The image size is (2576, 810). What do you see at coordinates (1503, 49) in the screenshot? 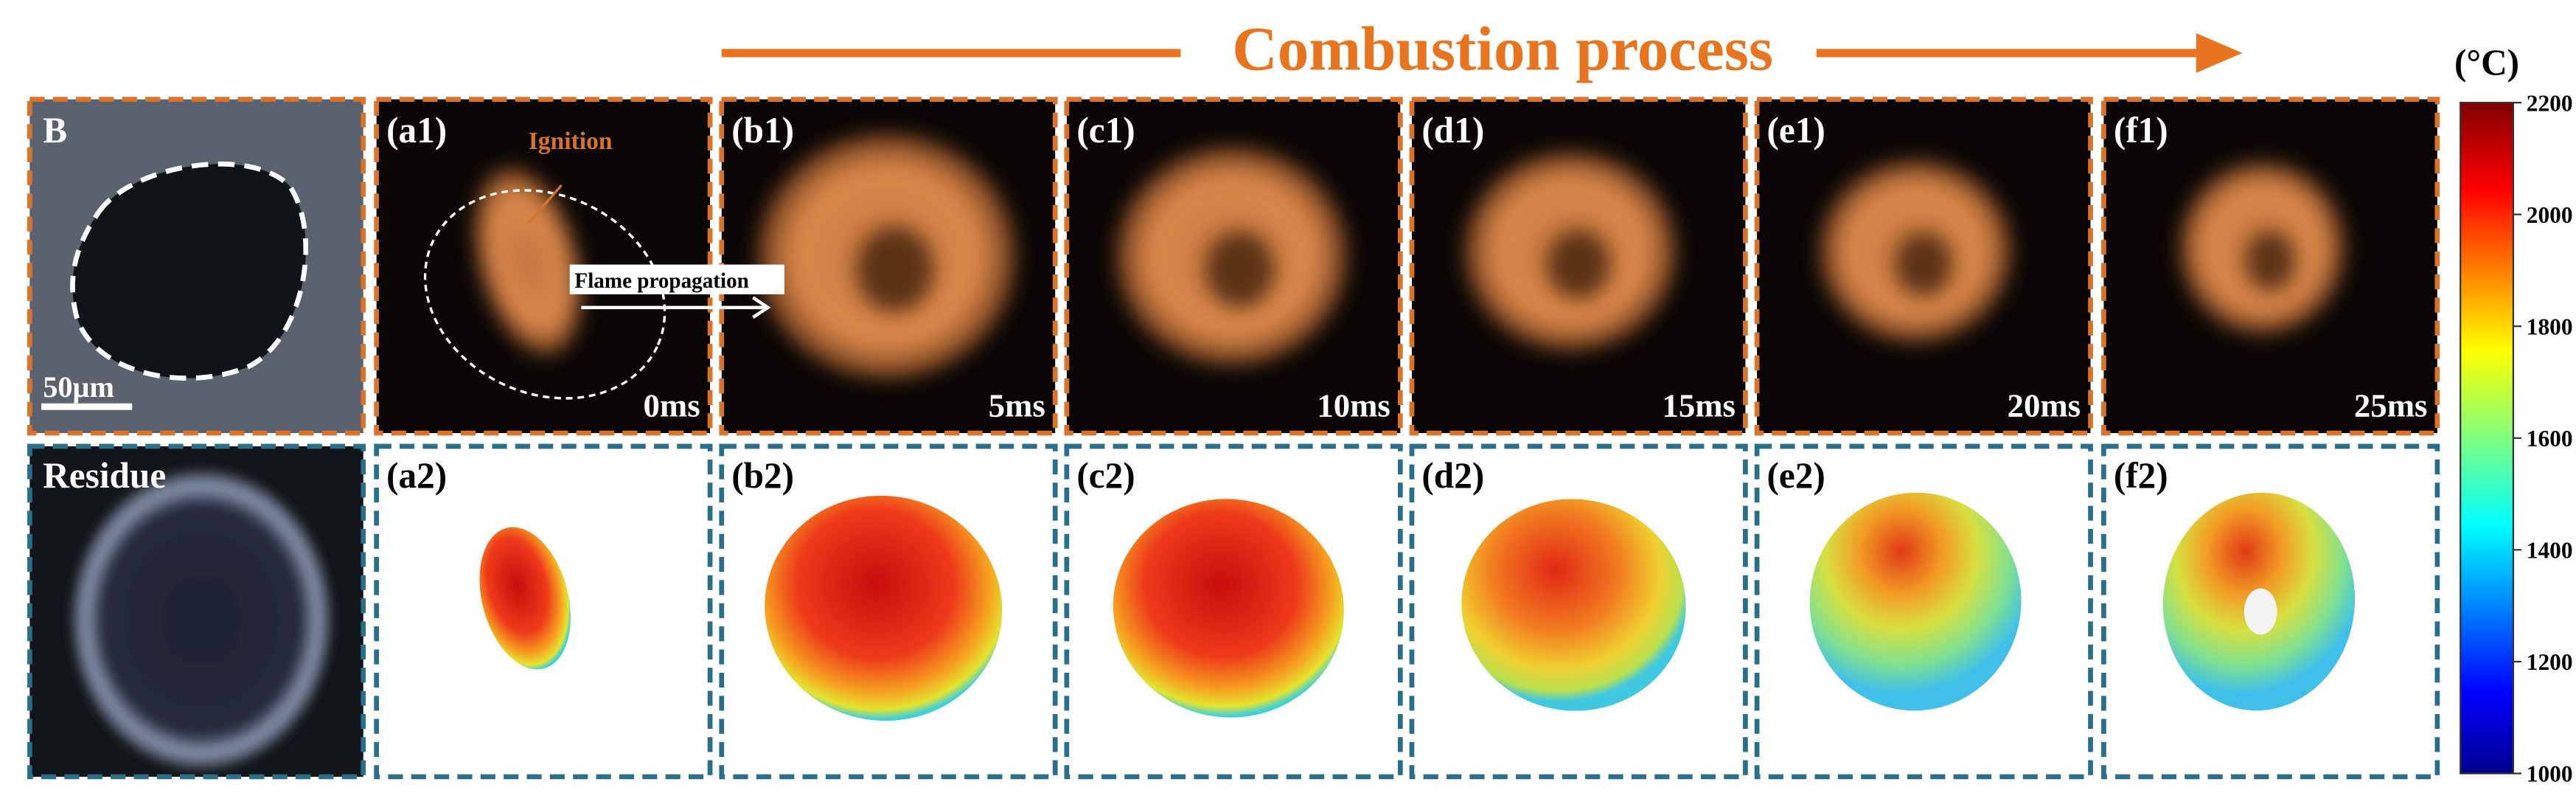
I see `title: Combustion process` at bounding box center [1503, 49].